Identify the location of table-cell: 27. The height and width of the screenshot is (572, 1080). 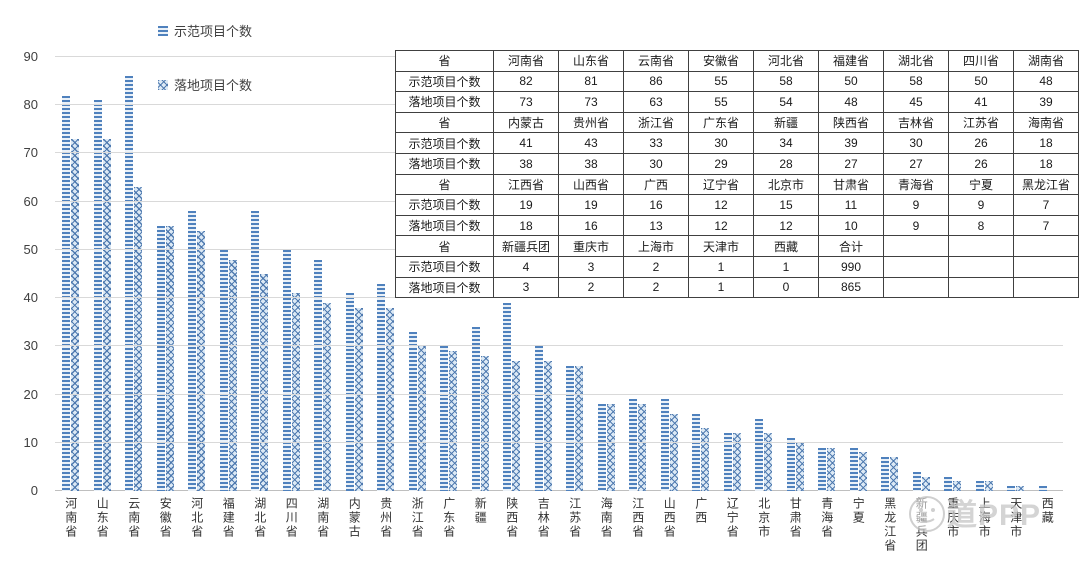
(851, 163).